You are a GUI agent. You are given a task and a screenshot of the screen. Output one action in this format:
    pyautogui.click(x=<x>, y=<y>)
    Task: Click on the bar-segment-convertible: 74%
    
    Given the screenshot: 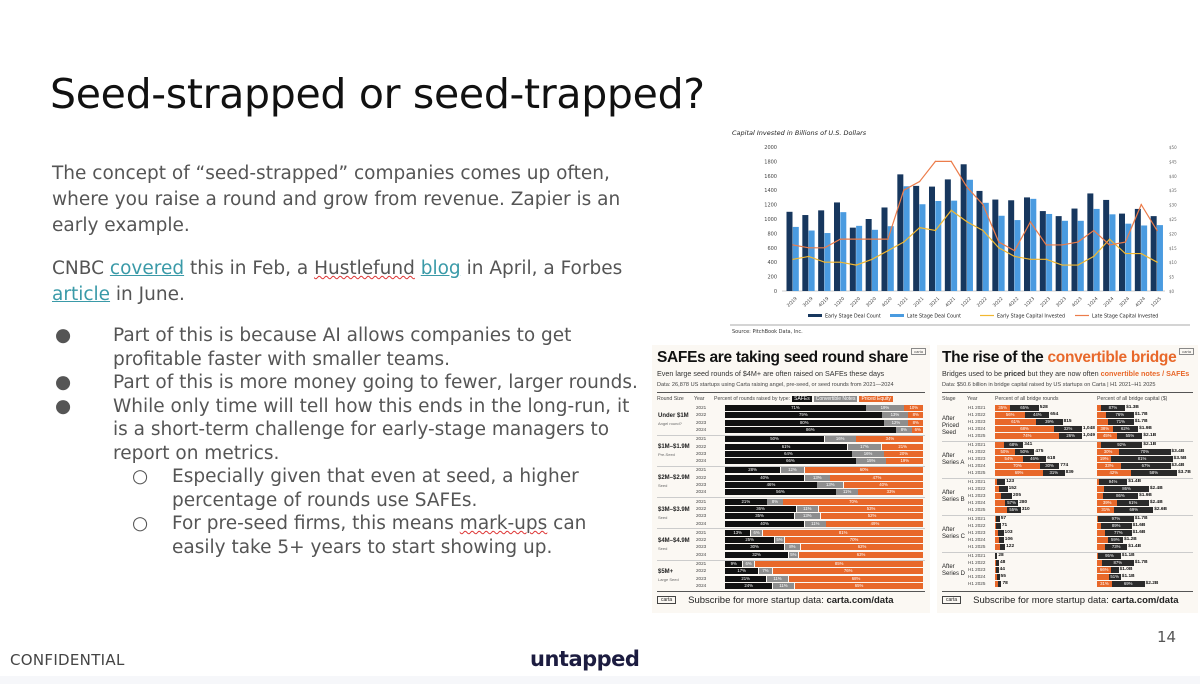 What is the action you would take?
    pyautogui.click(x=1027, y=436)
    